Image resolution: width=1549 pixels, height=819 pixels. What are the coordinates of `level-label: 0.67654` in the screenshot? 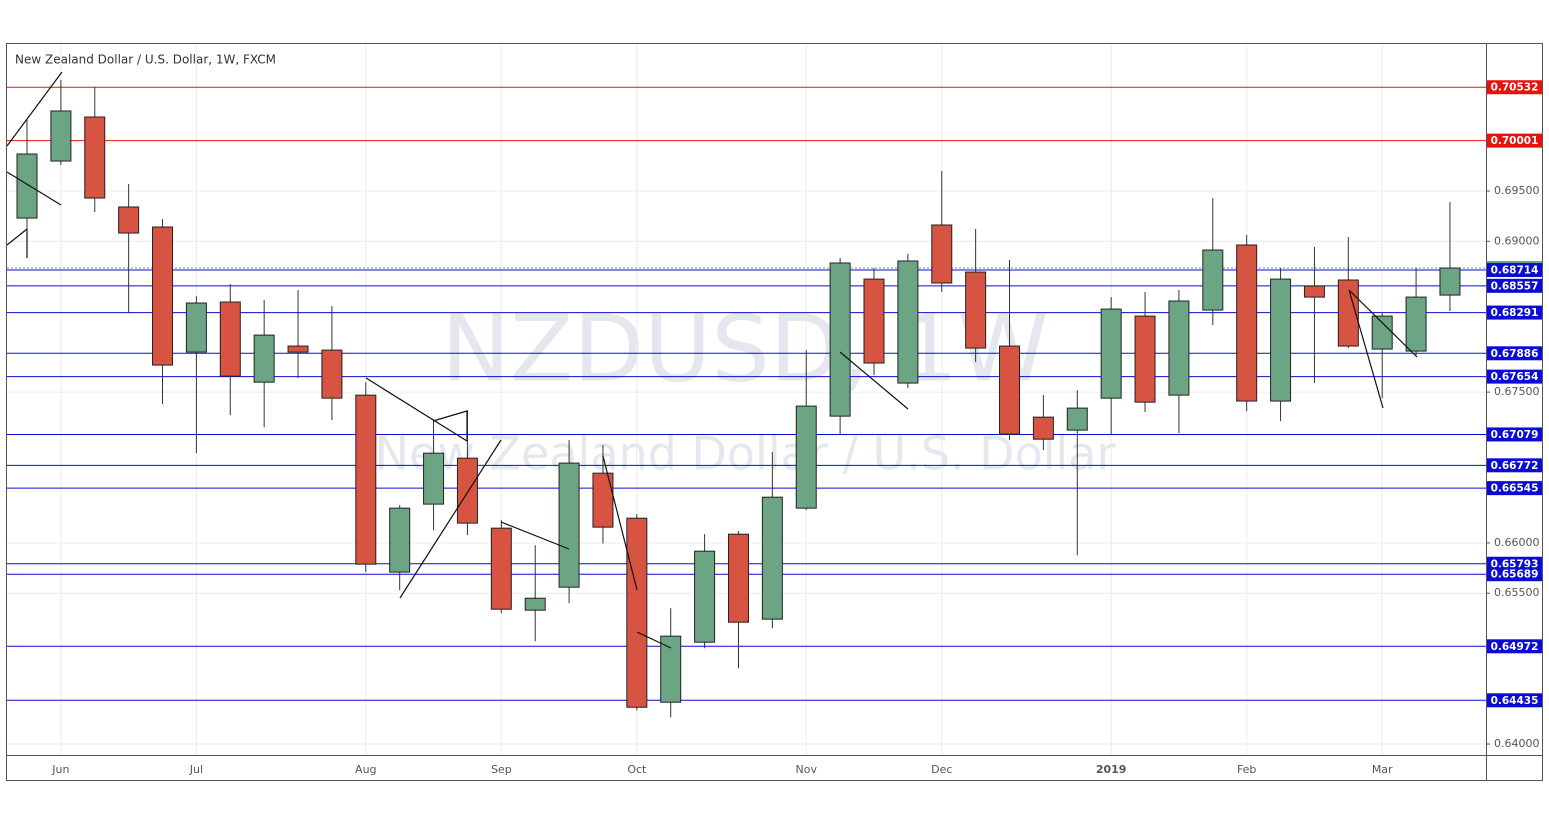 It's located at (1515, 377).